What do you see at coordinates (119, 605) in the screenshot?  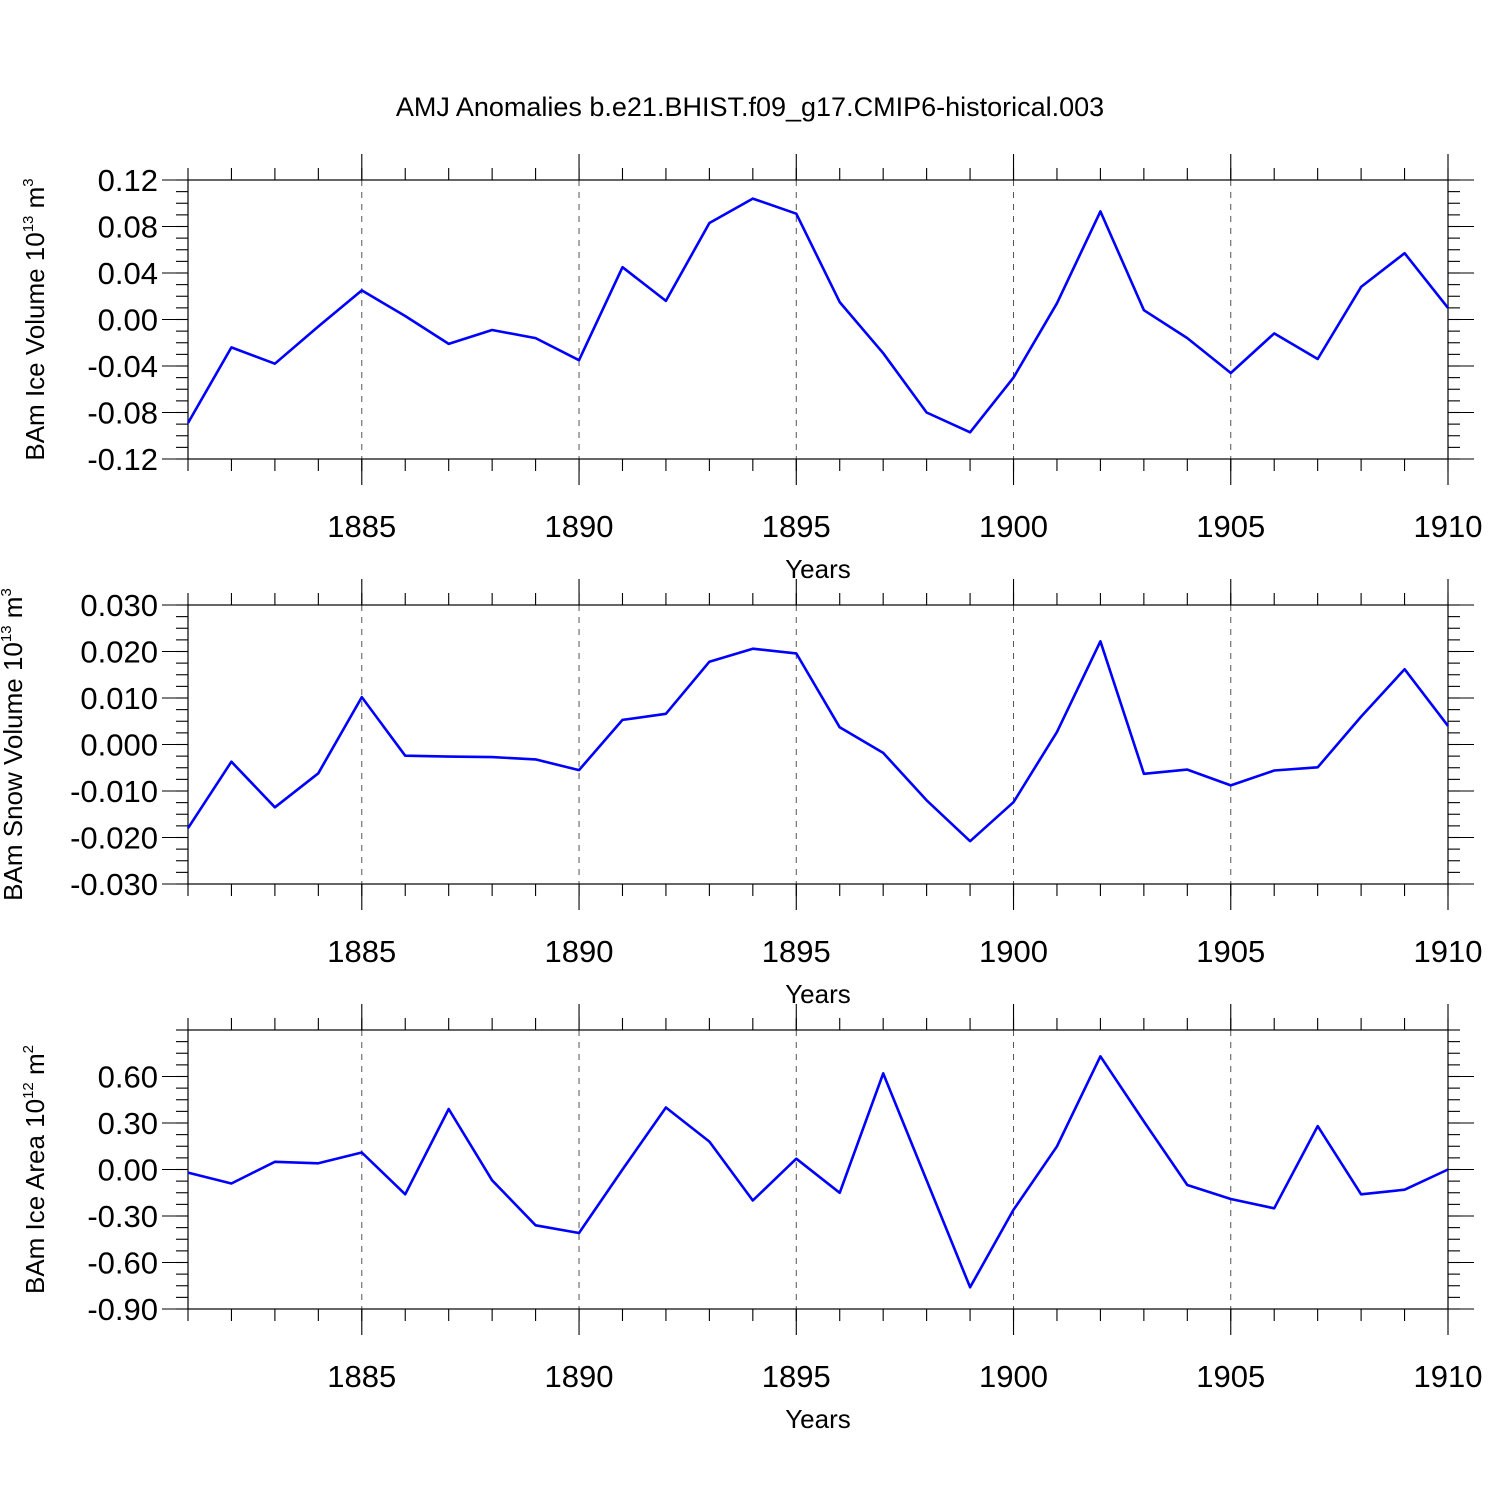 I see `y-tick-label: 0.030` at bounding box center [119, 605].